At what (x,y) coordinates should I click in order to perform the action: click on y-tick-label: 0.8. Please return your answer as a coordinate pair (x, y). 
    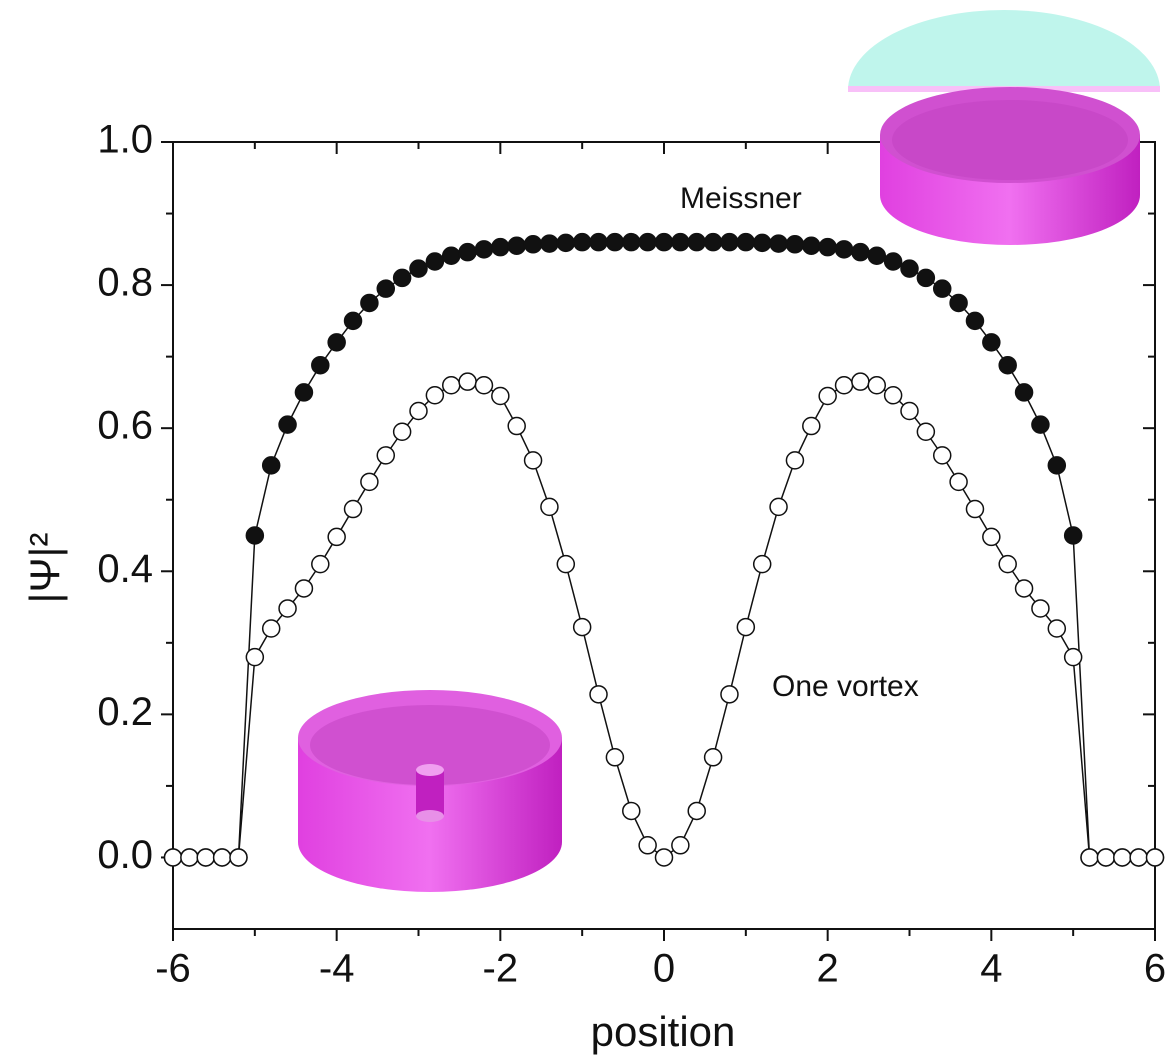
    Looking at the image, I should click on (125, 283).